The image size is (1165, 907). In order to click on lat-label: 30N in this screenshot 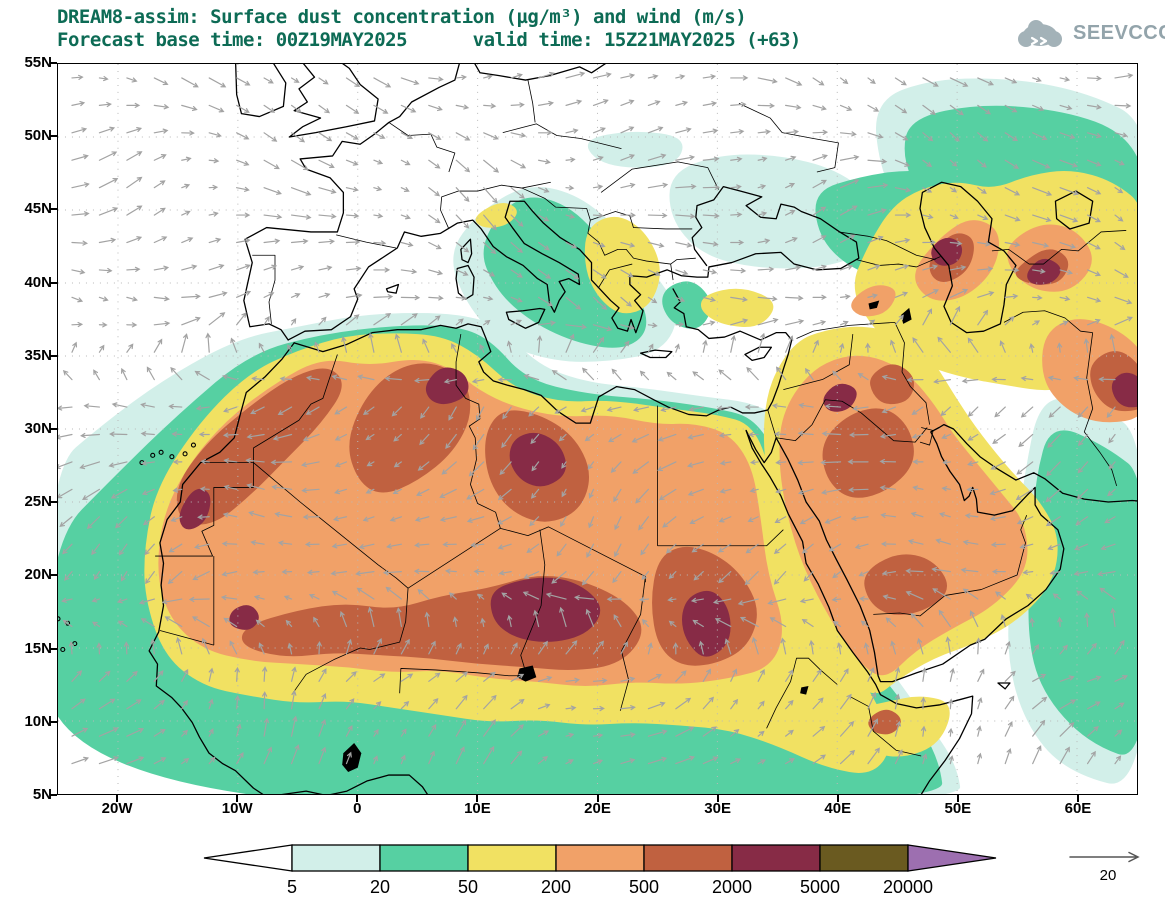, I will do `click(38, 428)`.